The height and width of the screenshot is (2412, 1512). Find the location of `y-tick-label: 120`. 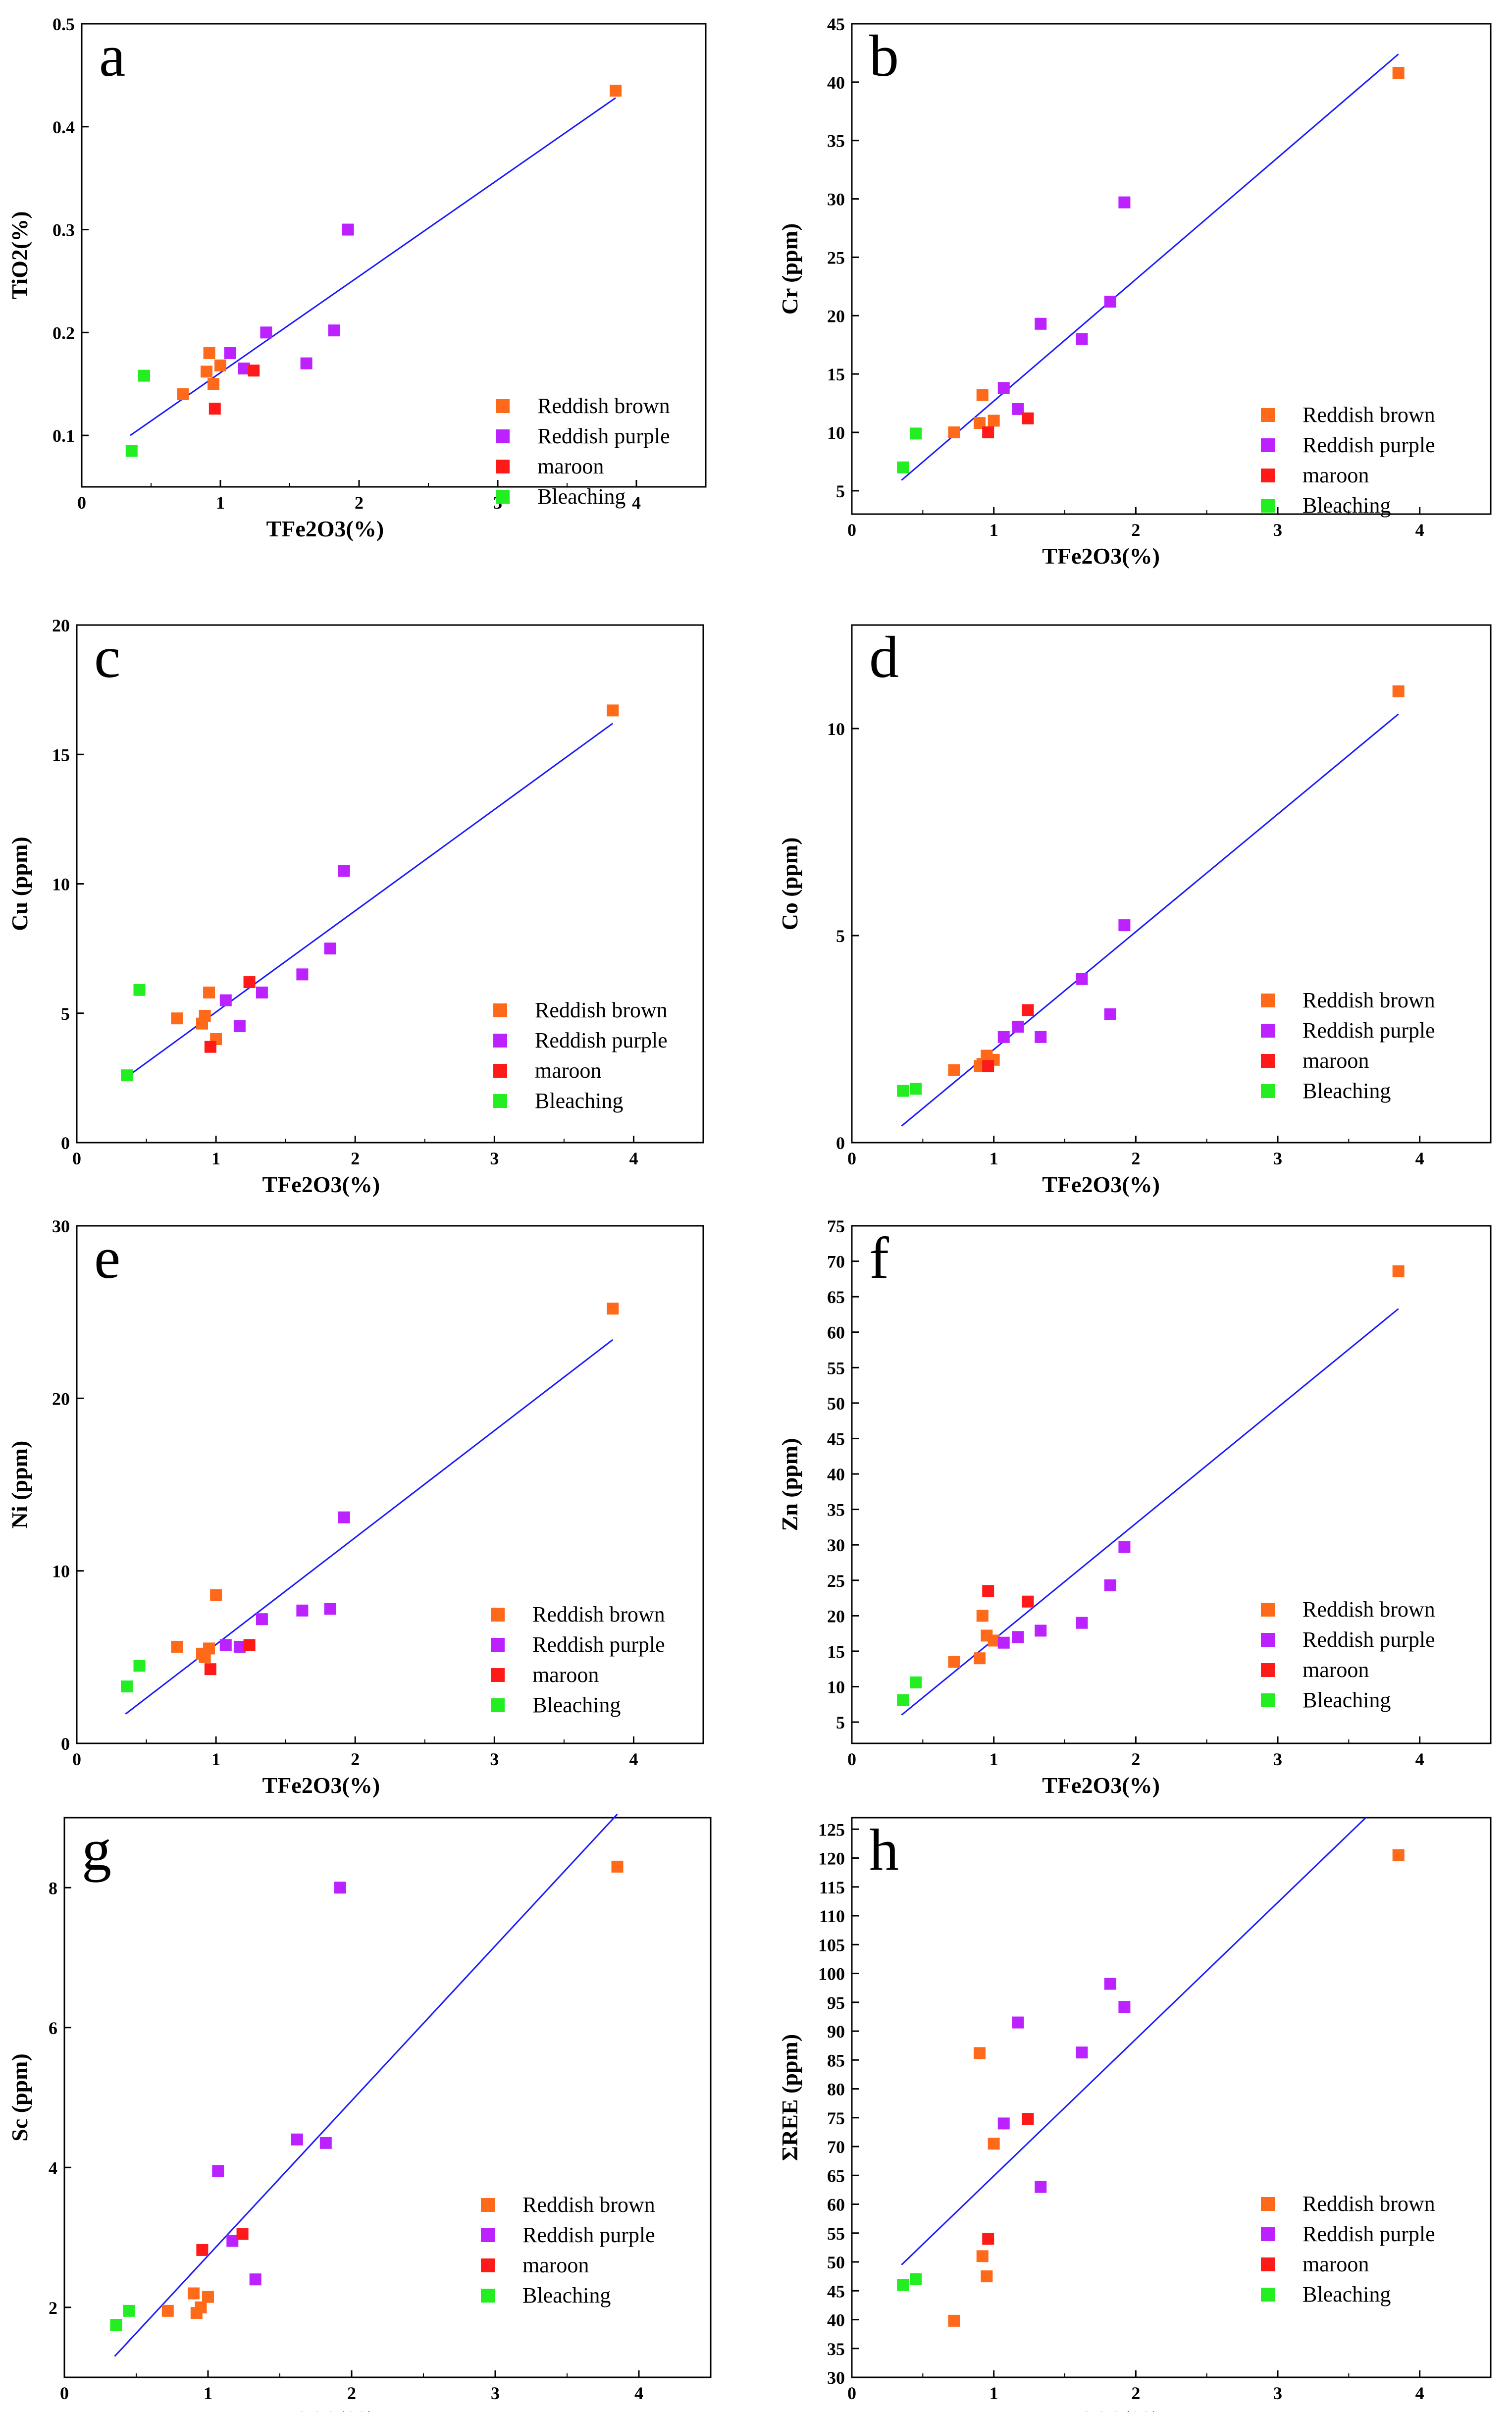

y-tick-label: 120 is located at coordinates (831, 1859).